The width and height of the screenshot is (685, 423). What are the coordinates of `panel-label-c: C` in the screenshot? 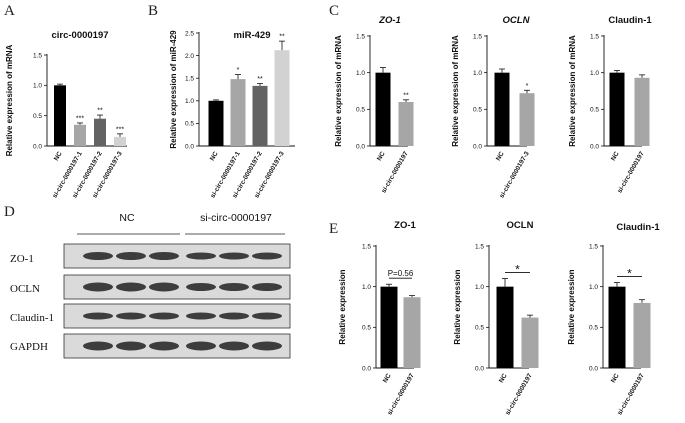 It's located at (334, 11).